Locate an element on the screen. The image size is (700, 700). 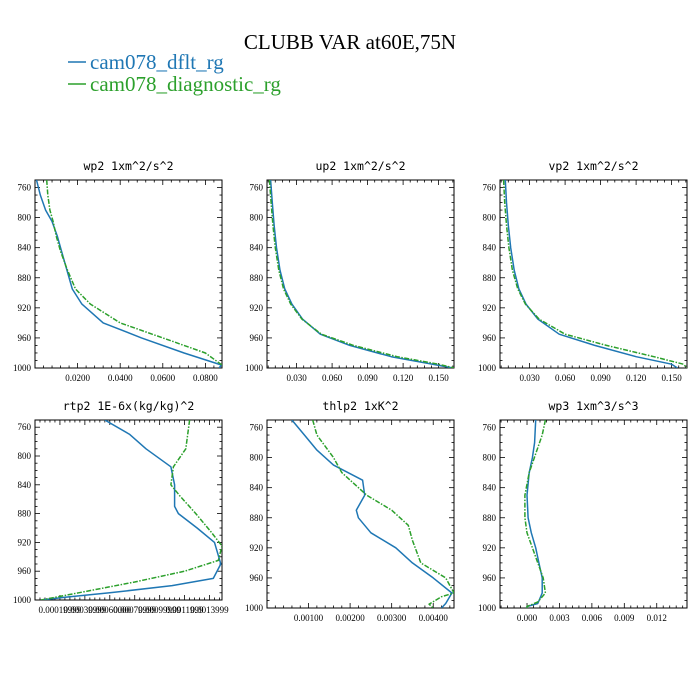
x-tick-label: 0.090 is located at coordinates (600, 378).